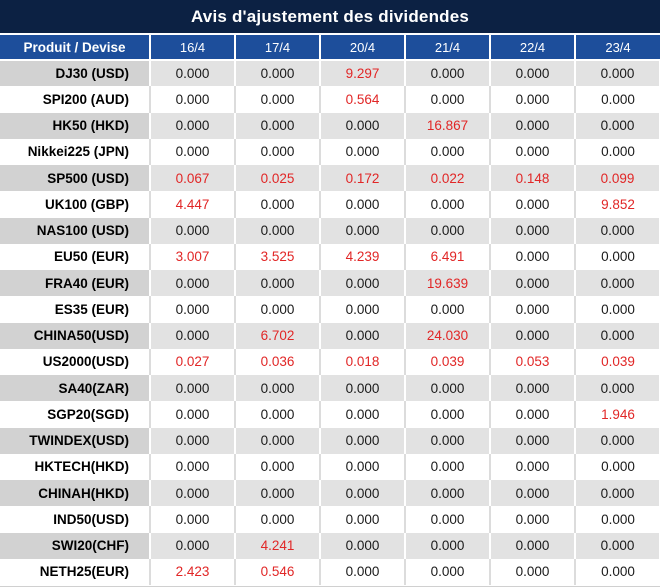 The height and width of the screenshot is (587, 660). Describe the element at coordinates (533, 178) in the screenshot. I see `value-cell: 0.148` at that location.